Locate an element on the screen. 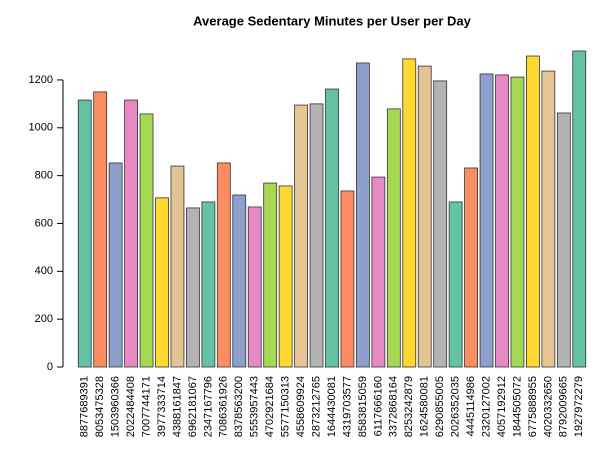  x-tick-label: 1624580081 is located at coordinates (425, 406).